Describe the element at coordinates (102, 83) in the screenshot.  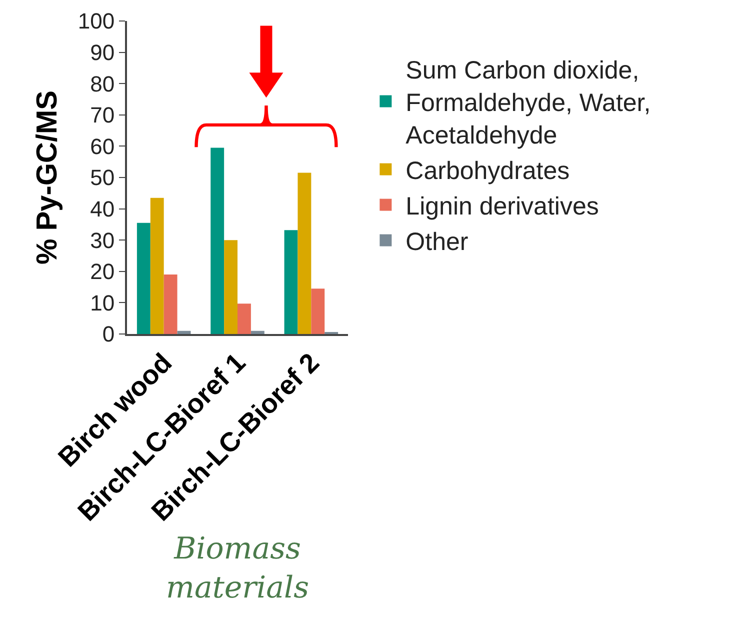
I see `y-tick-label: 80` at that location.